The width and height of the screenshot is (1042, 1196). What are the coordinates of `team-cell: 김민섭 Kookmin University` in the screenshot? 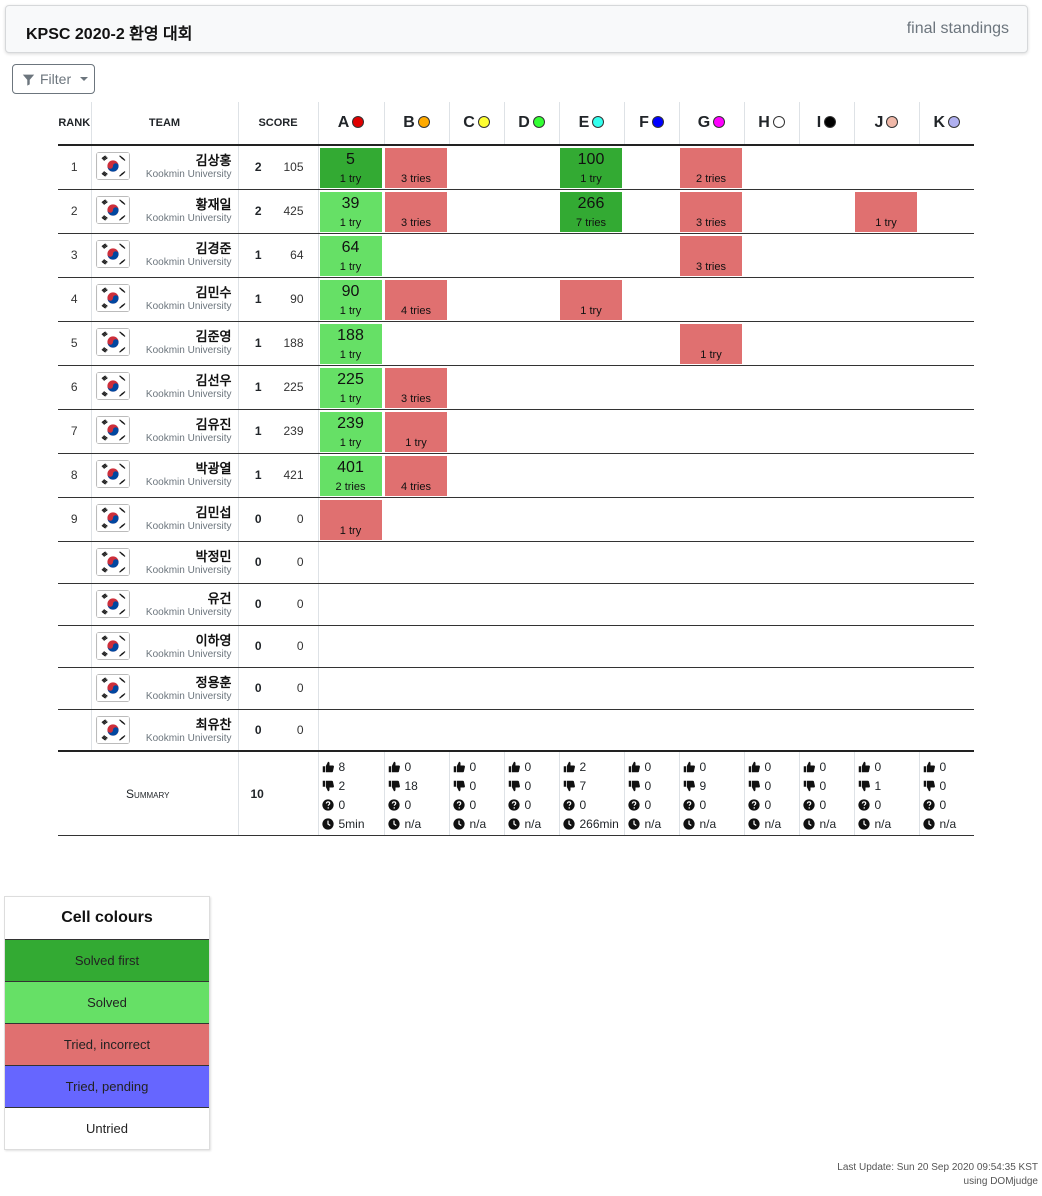 It's located at (165, 519).